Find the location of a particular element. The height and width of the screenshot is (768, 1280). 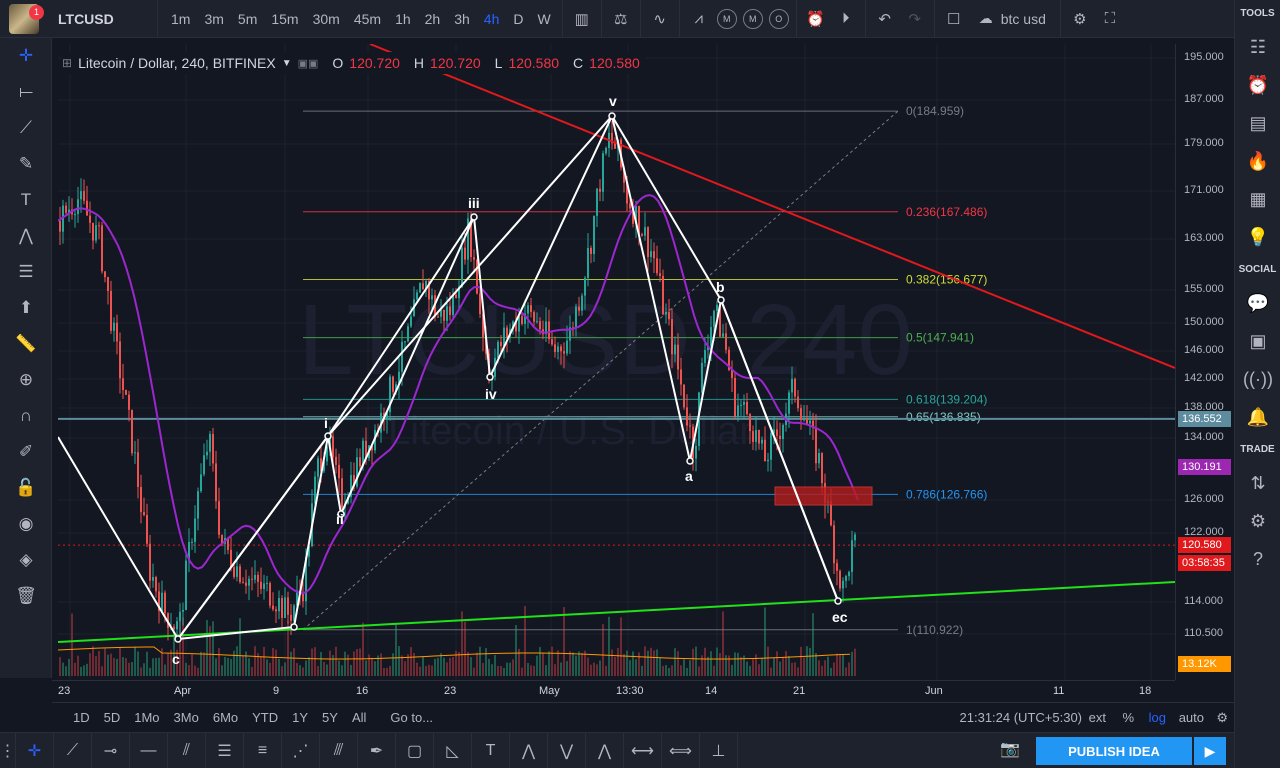

zoom-icon: ⊕ is located at coordinates (26, 379).